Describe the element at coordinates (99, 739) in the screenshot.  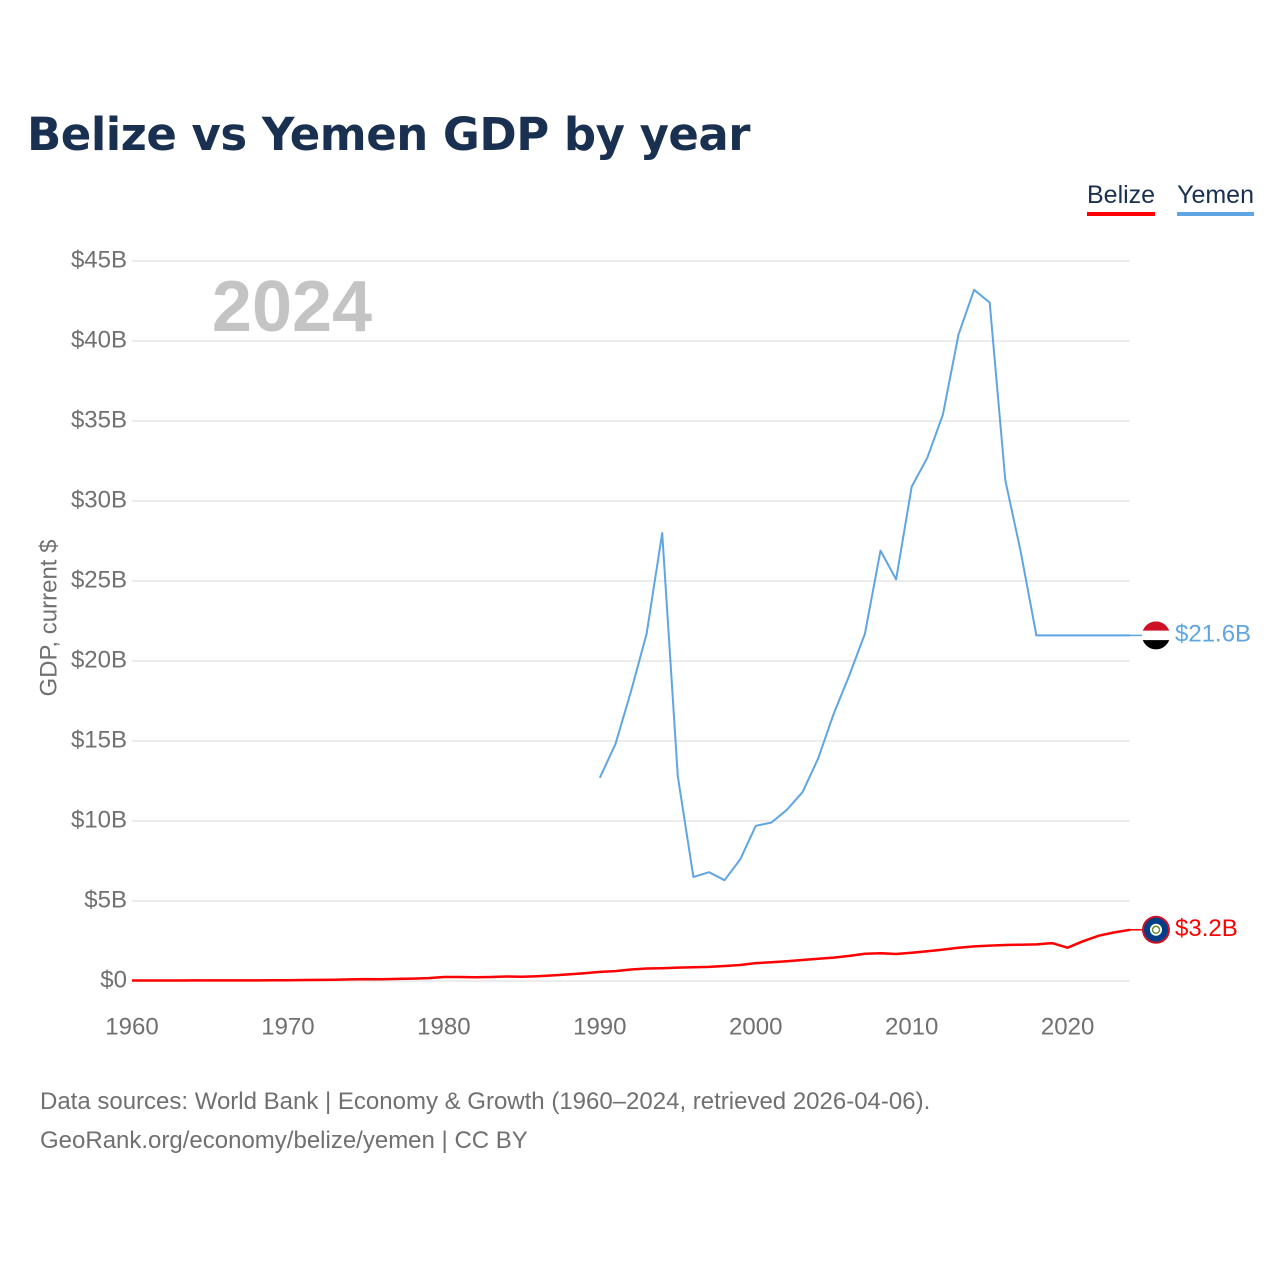
I see `y-tick-label: $15B` at that location.